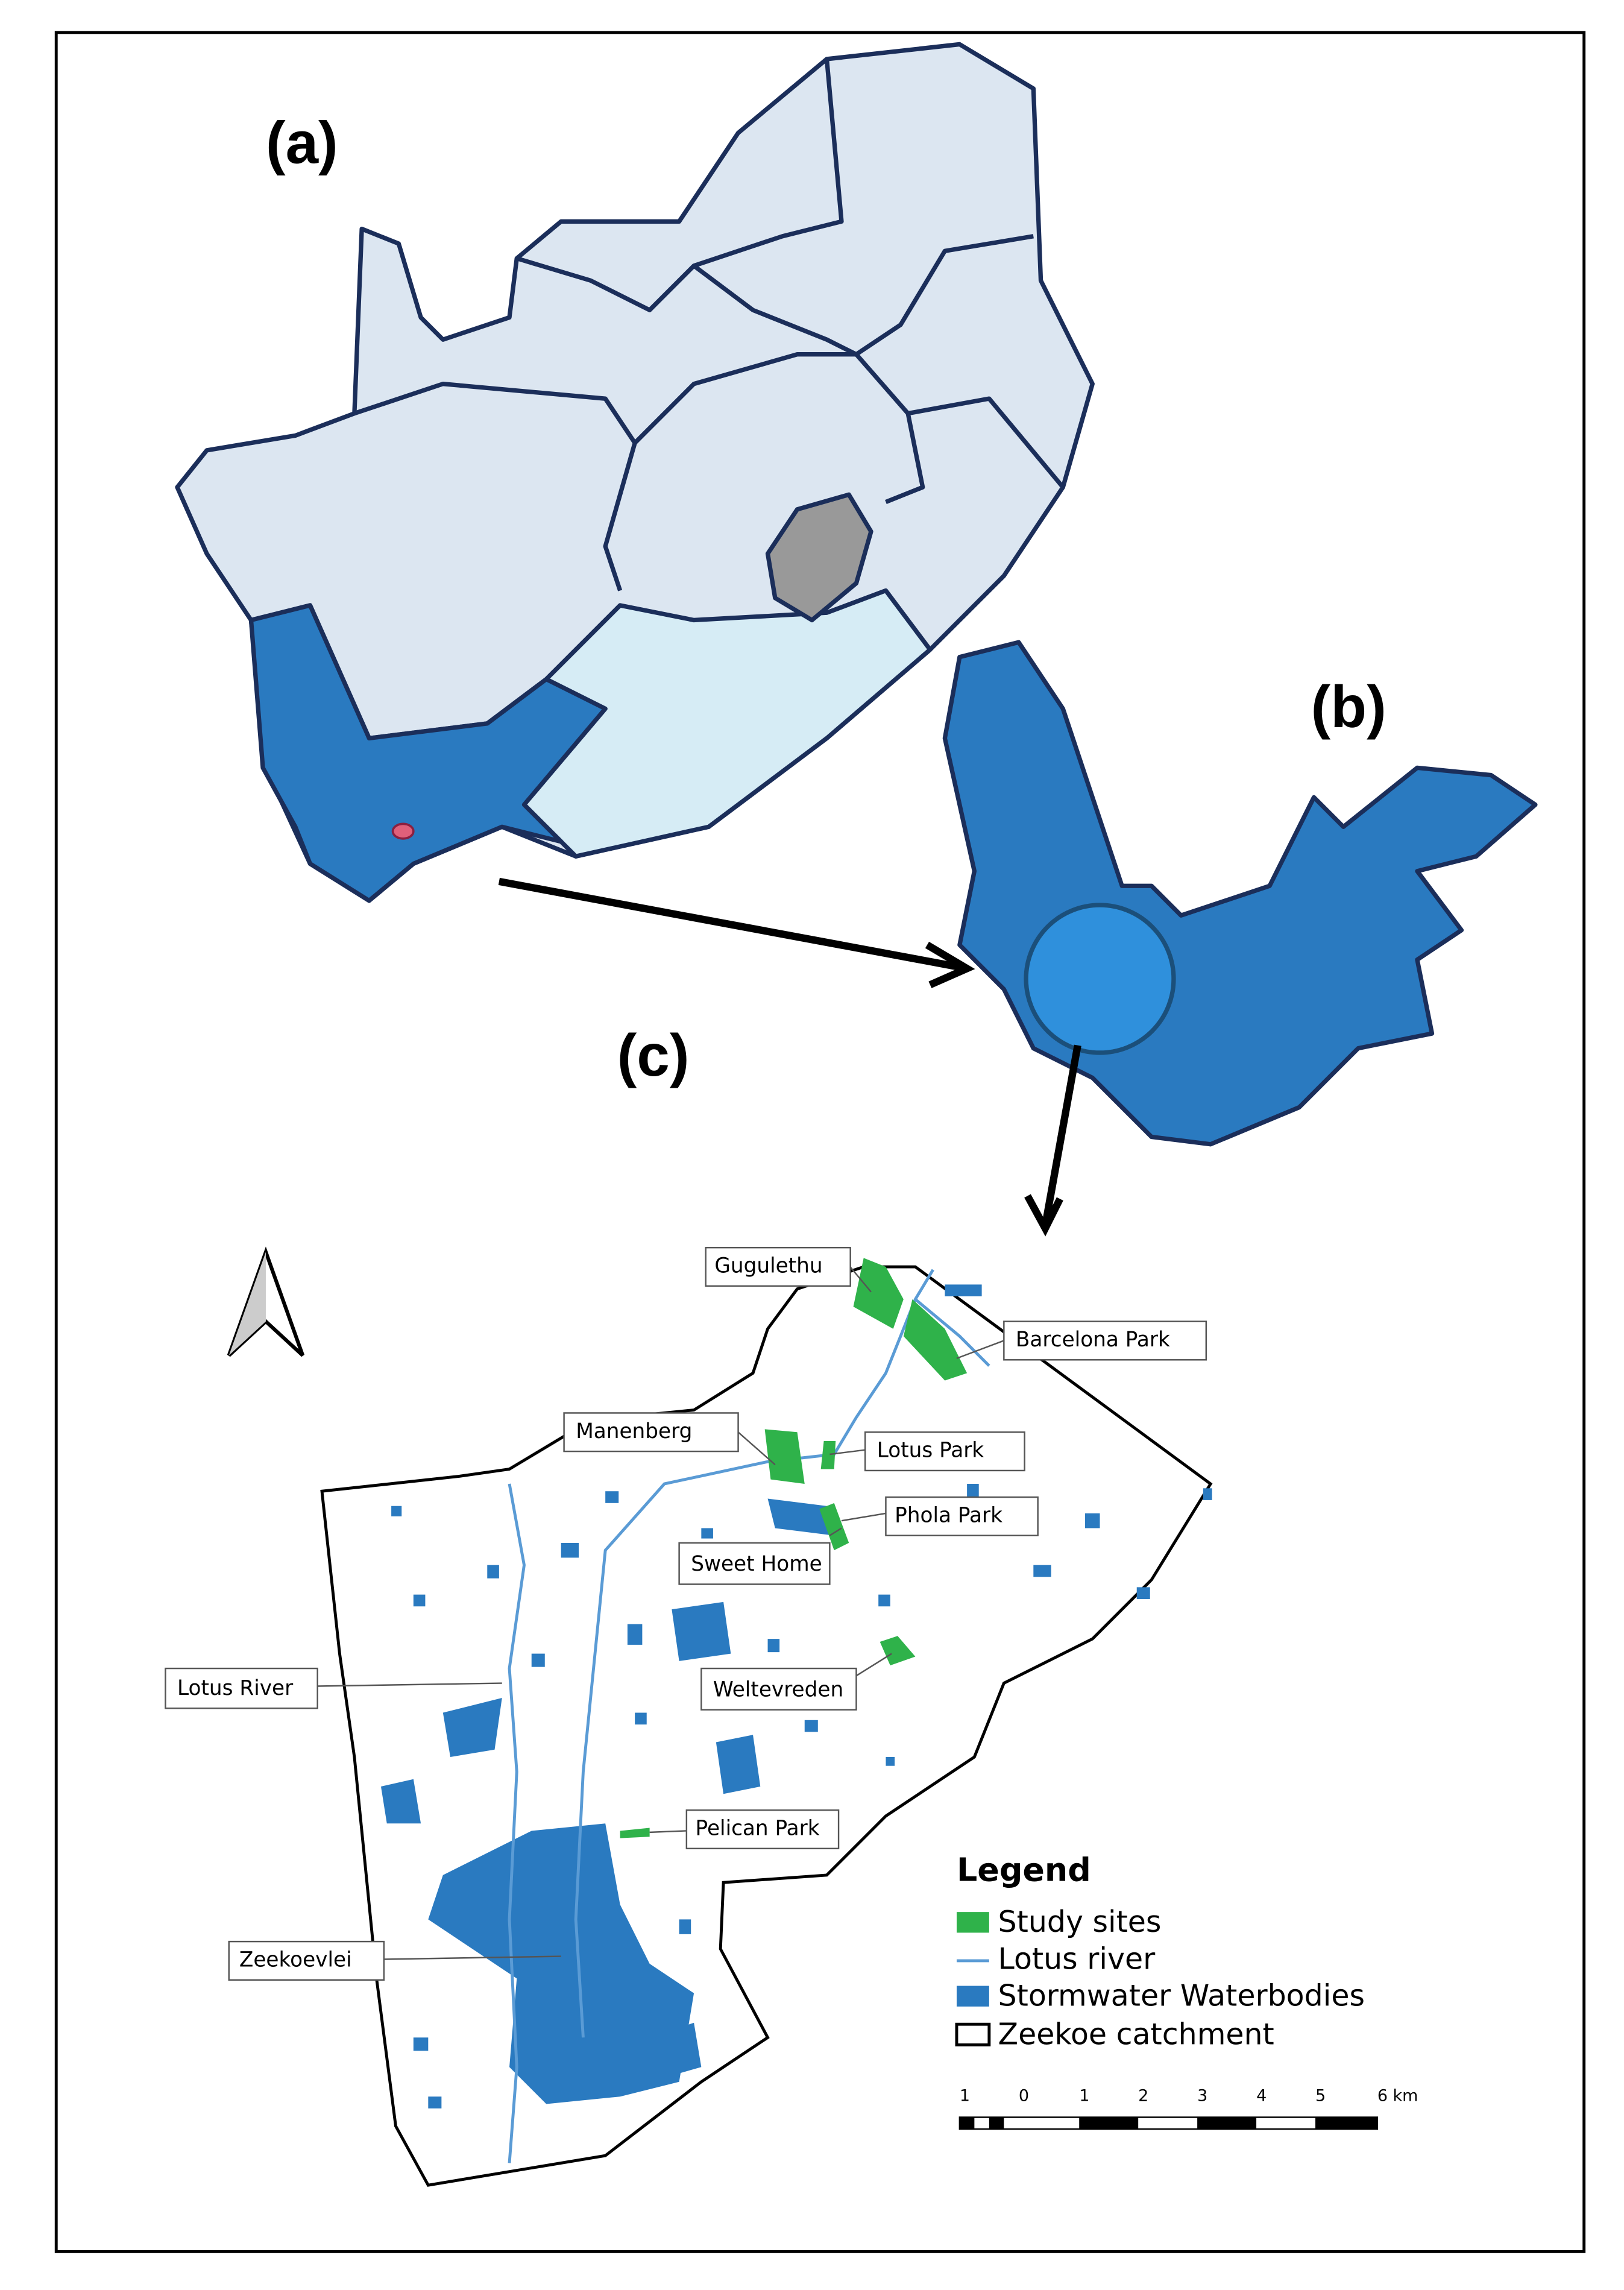 The width and height of the screenshot is (1624, 2290). What do you see at coordinates (1397, 2096) in the screenshot?
I see `scale-label: 6 km` at bounding box center [1397, 2096].